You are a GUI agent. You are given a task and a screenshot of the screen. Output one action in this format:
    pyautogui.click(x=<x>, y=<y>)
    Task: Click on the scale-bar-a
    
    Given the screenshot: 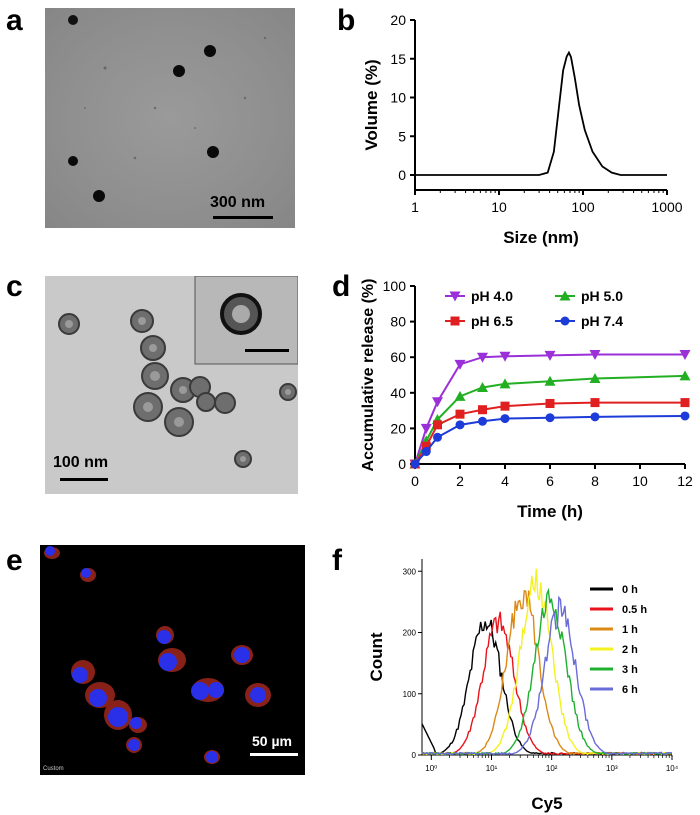 What is the action you would take?
    pyautogui.click(x=243, y=217)
    